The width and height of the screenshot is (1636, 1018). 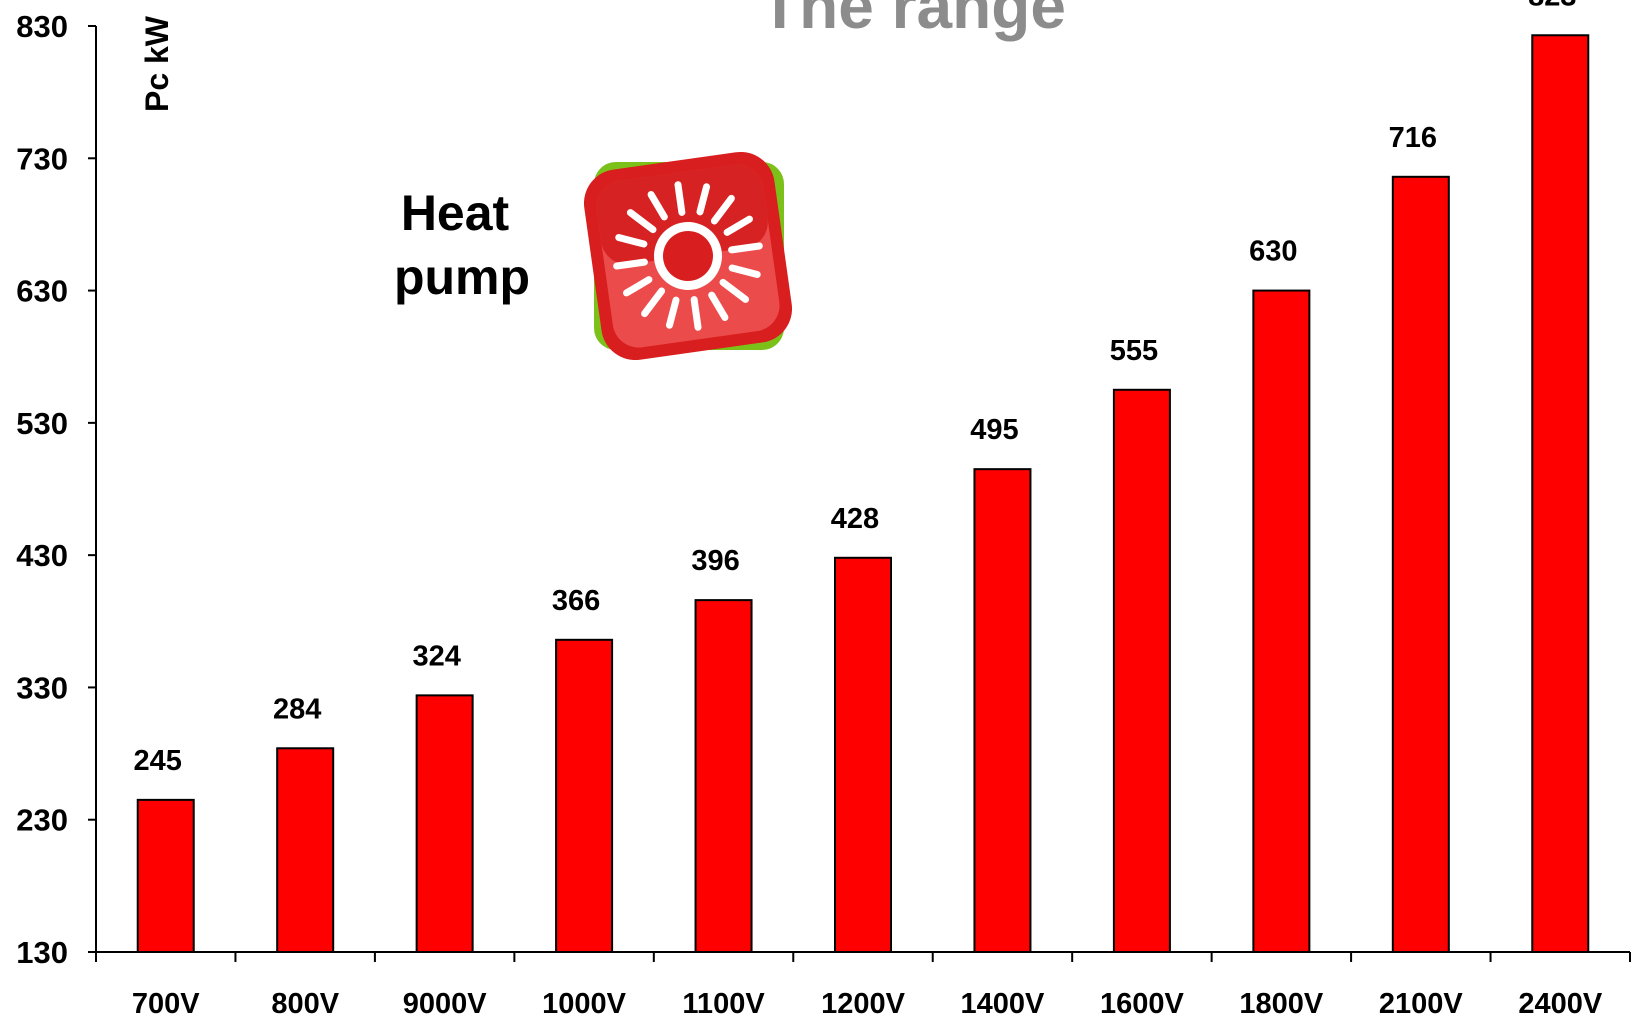 What do you see at coordinates (1003, 1003) in the screenshot?
I see `x-tick-label: 1400V` at bounding box center [1003, 1003].